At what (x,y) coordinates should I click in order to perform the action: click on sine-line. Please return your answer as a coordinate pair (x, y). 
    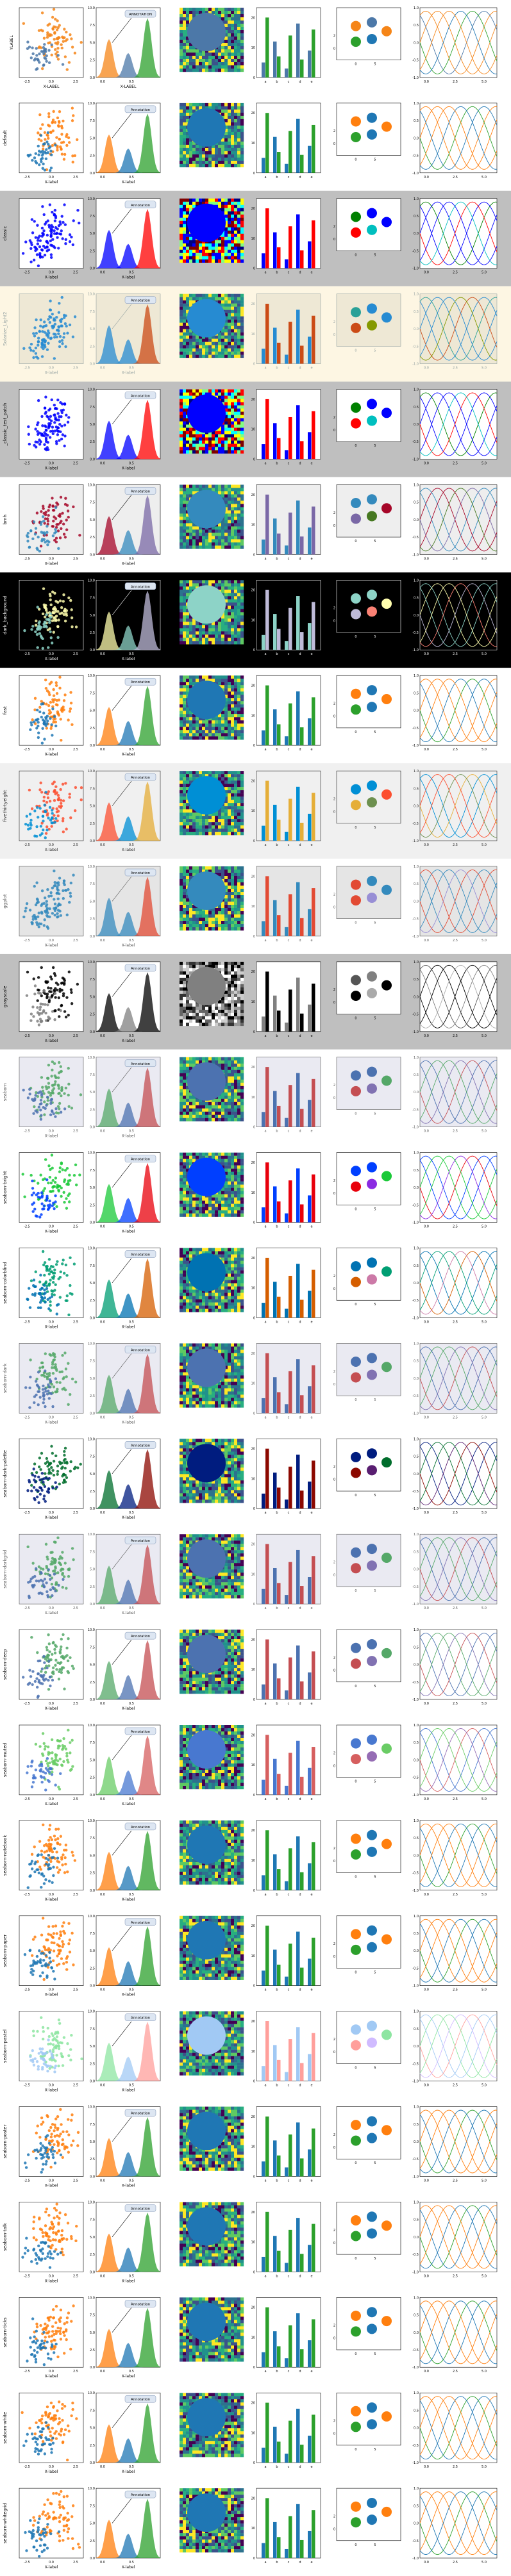
    Looking at the image, I should click on (458, 138).